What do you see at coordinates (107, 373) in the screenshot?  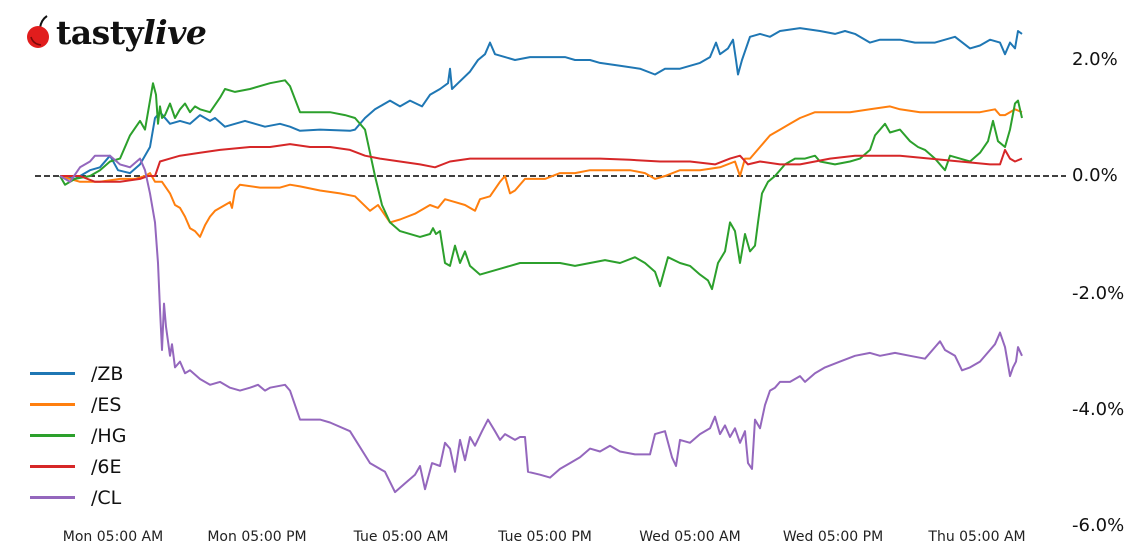 I see `legend-label: /ZB` at bounding box center [107, 373].